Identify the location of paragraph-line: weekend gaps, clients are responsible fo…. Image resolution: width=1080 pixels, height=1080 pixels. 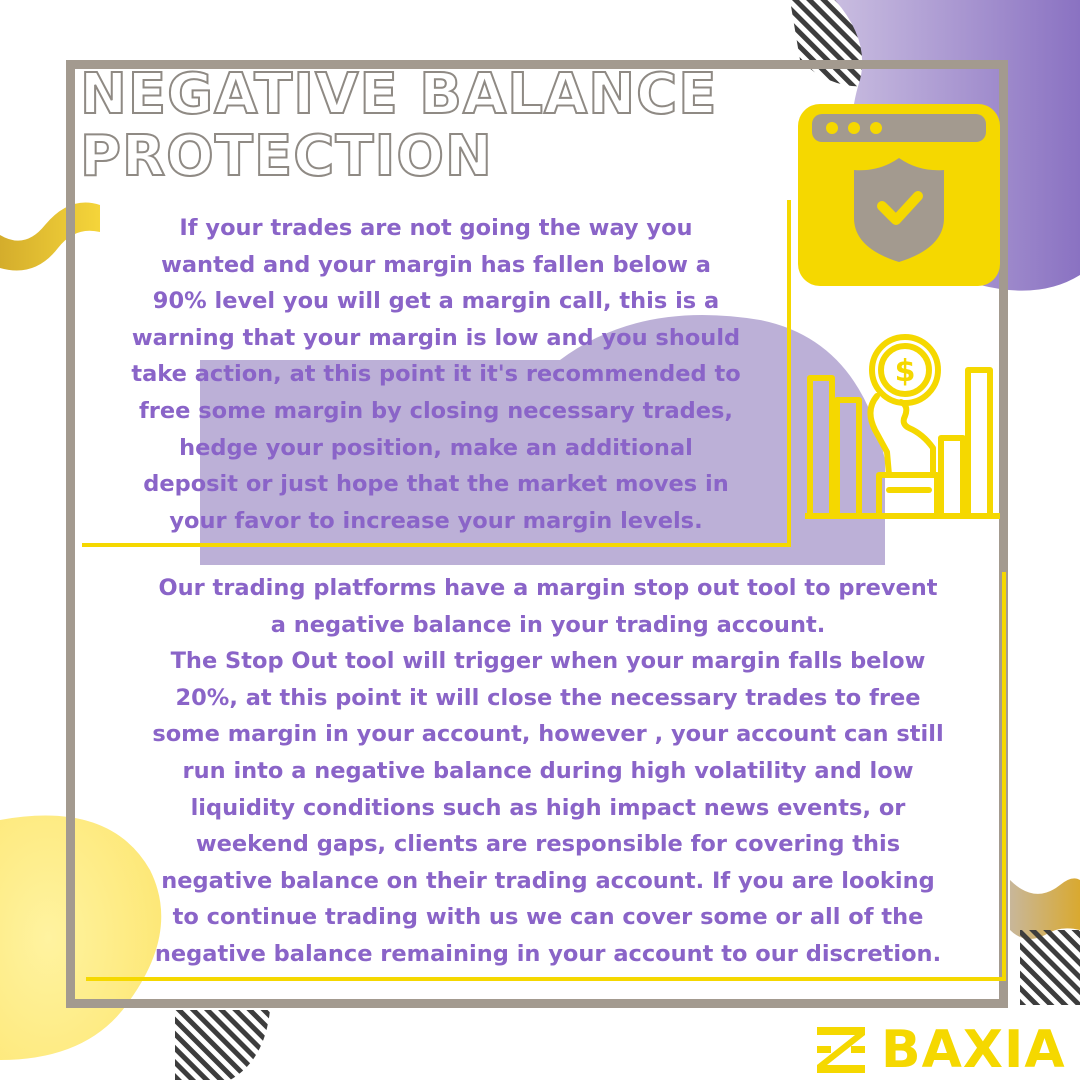
(548, 844).